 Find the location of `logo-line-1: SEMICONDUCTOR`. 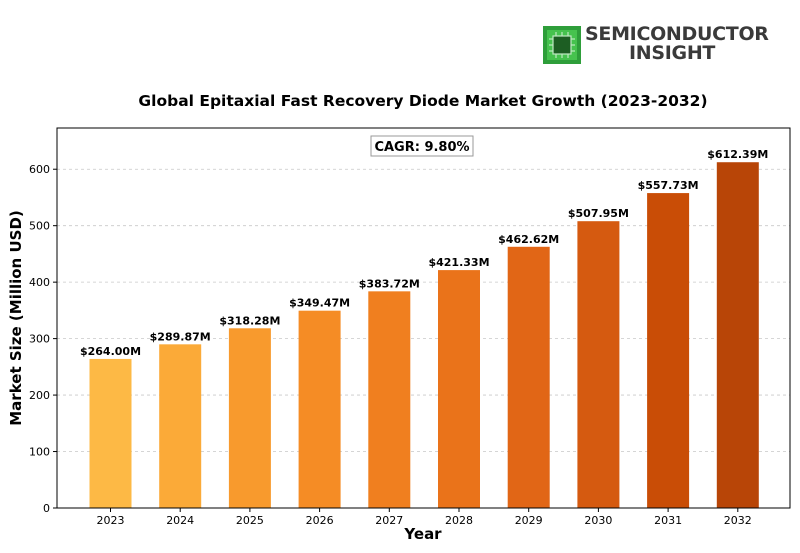

logo-line-1: SEMICONDUCTOR is located at coordinates (677, 34).